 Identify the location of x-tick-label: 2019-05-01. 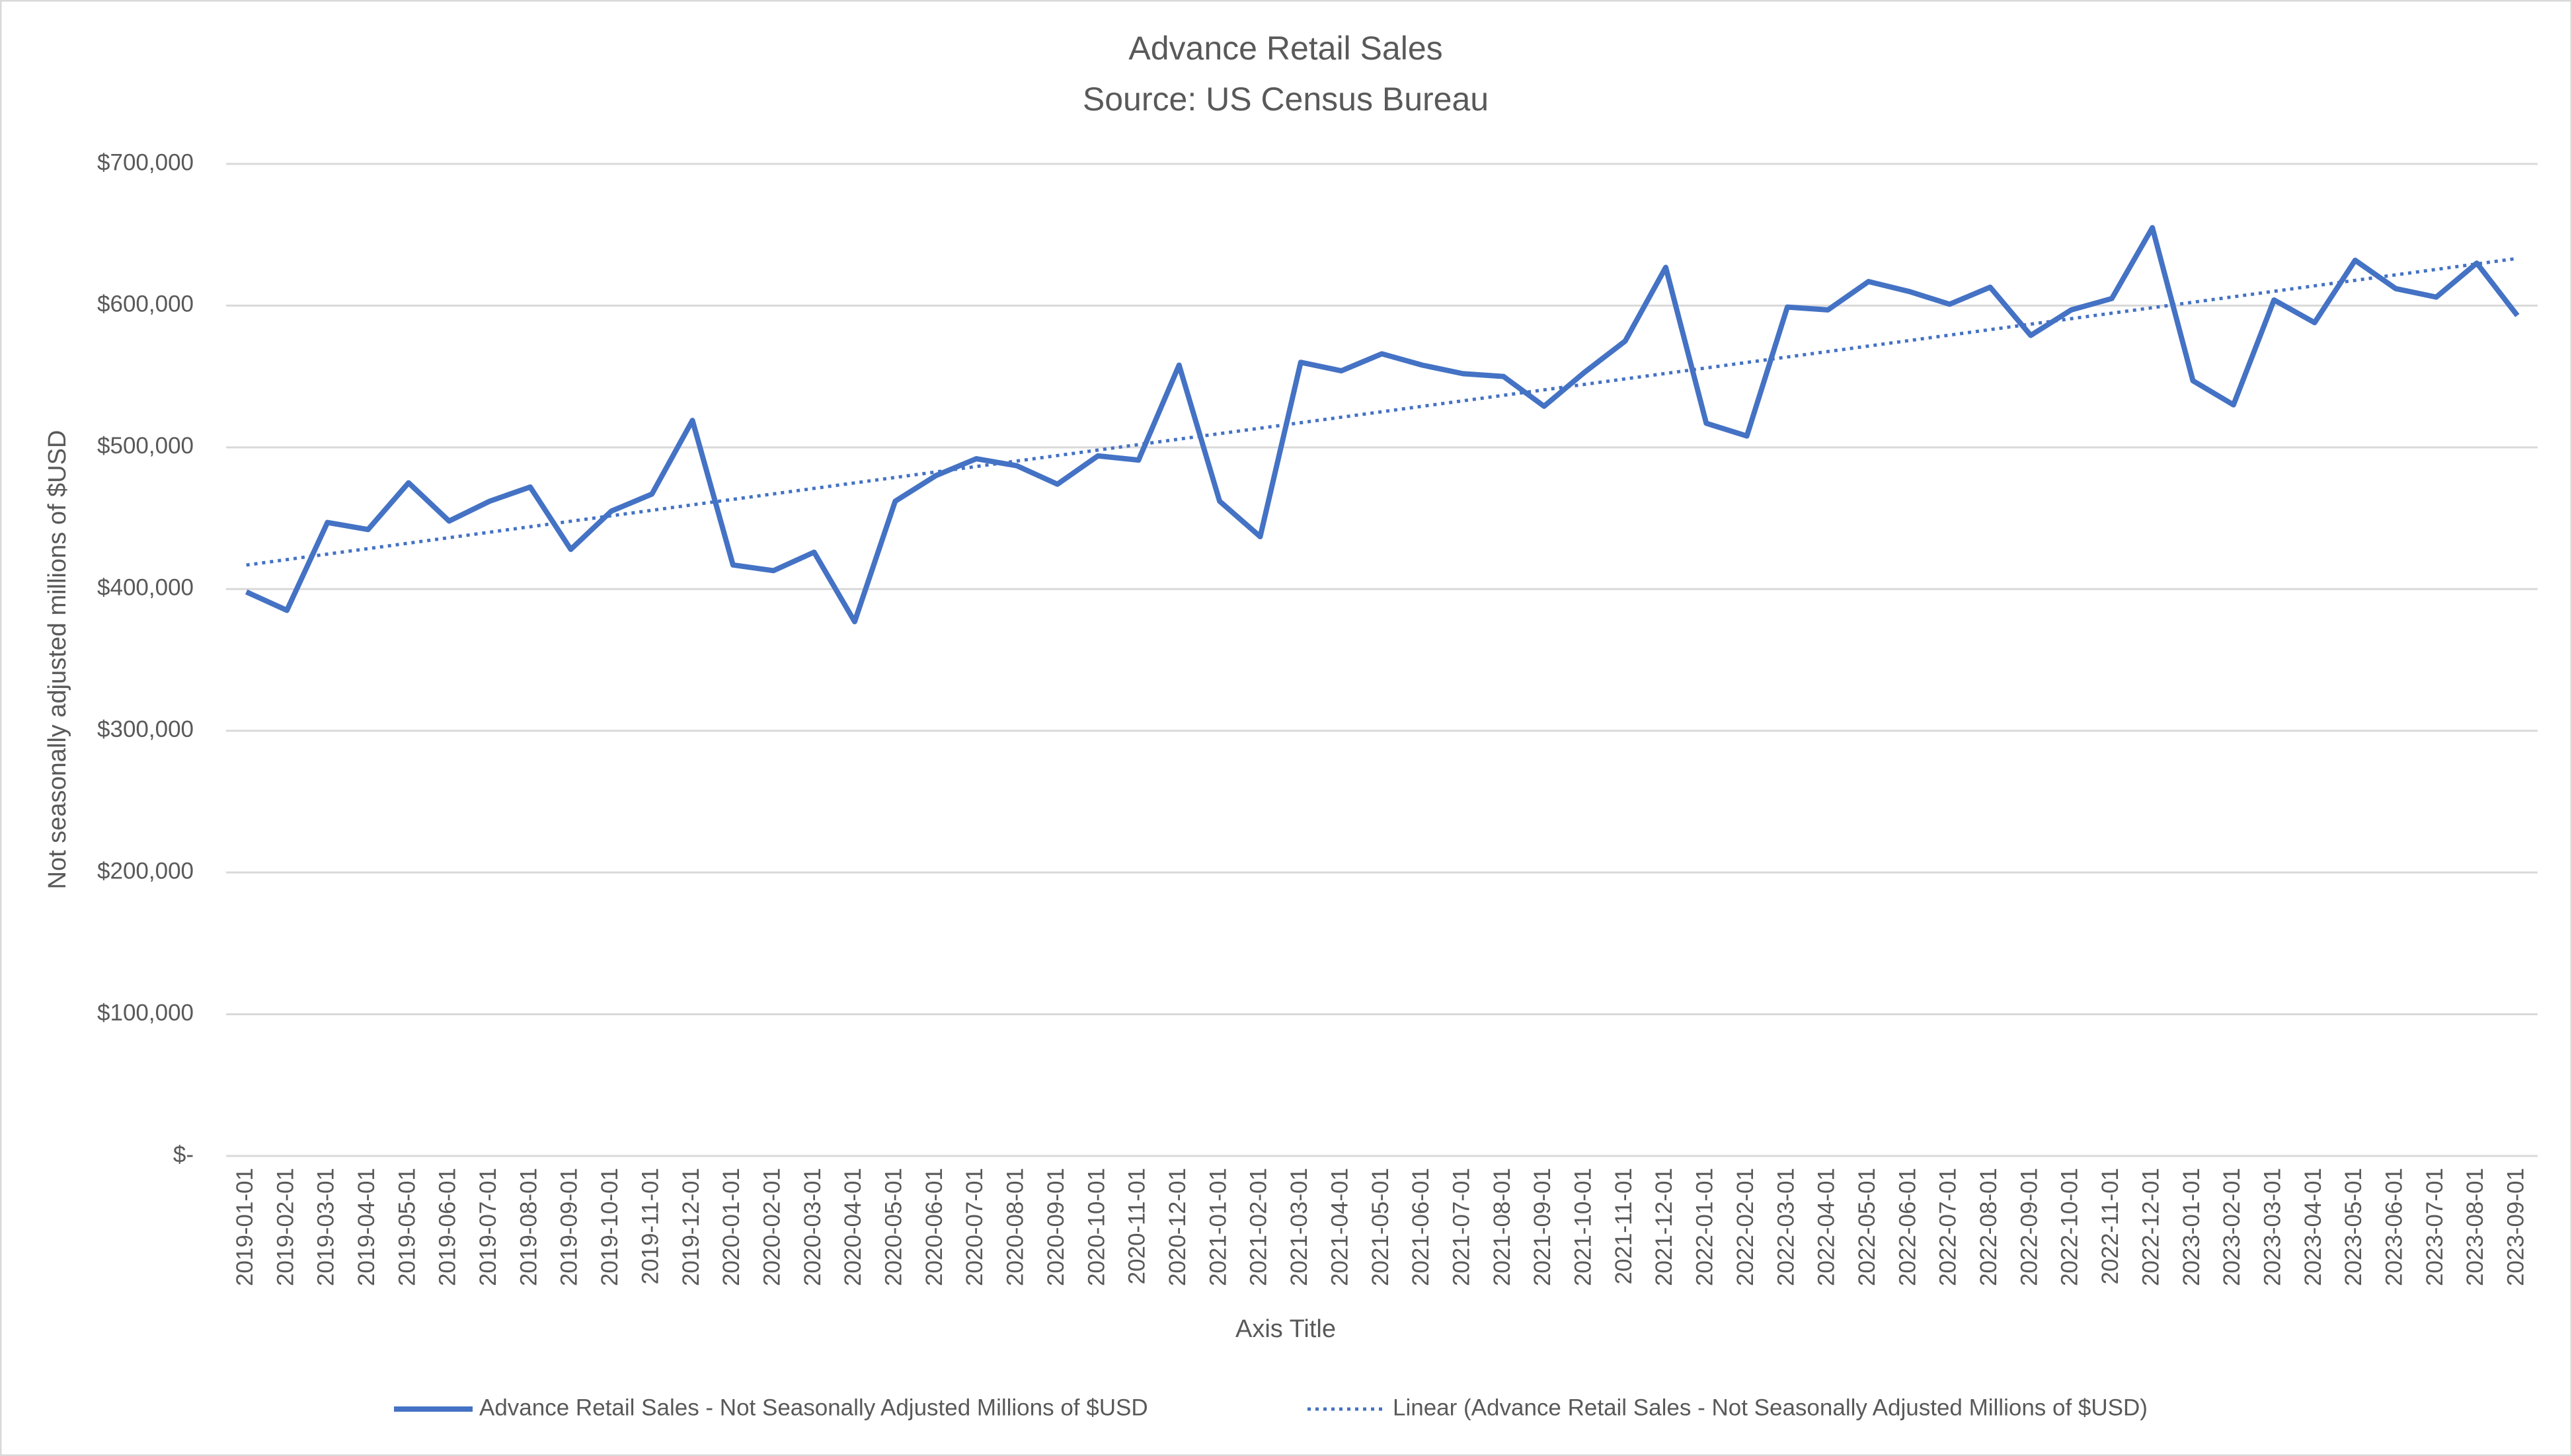
(407, 1227).